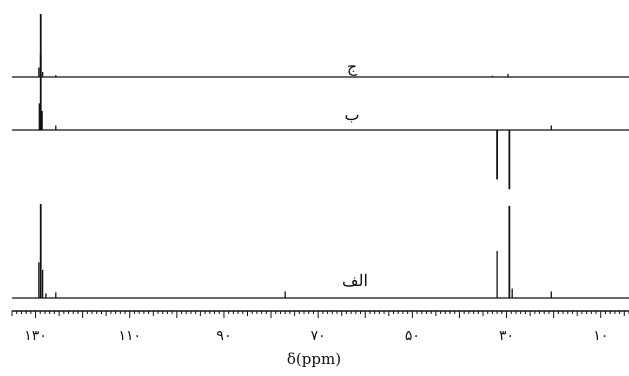 This screenshot has height=376, width=629. I want to click on series-labels: ج ب الف, so click(355, 173).